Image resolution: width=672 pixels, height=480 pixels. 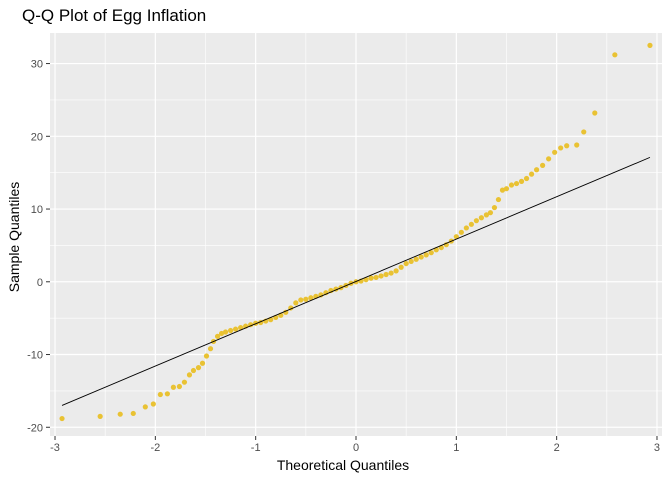 I want to click on y-tick-label: -20, so click(x=35, y=428).